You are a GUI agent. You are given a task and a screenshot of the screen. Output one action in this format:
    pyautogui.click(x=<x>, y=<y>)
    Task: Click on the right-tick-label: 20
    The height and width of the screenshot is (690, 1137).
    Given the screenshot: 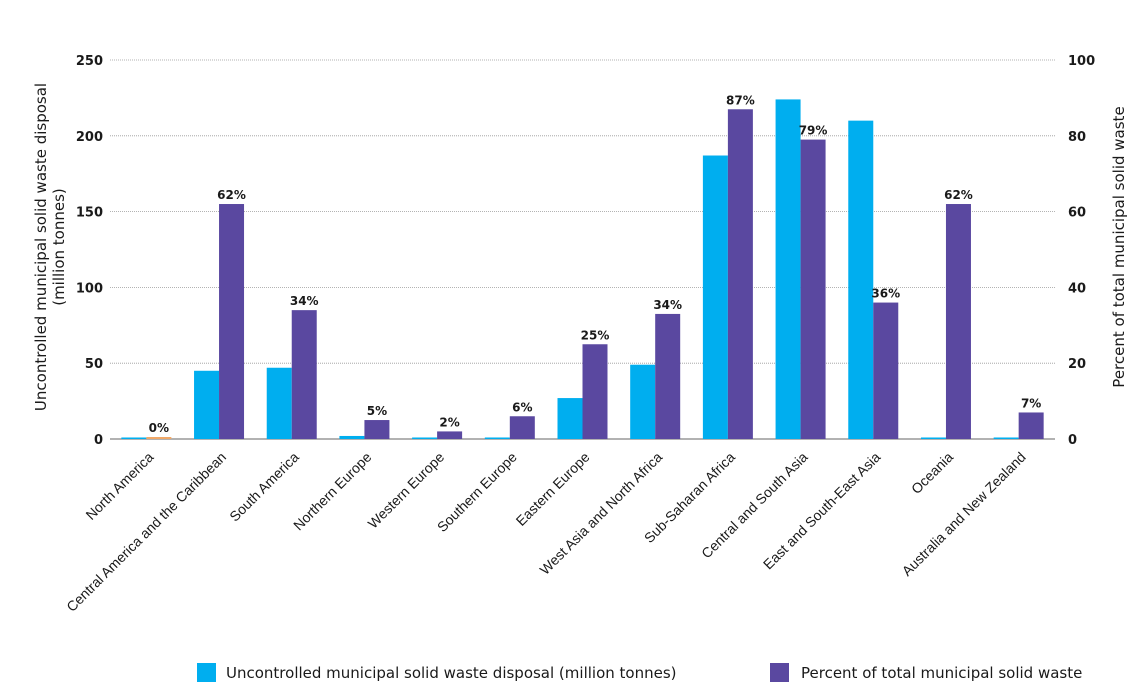 What is the action you would take?
    pyautogui.click(x=1077, y=364)
    